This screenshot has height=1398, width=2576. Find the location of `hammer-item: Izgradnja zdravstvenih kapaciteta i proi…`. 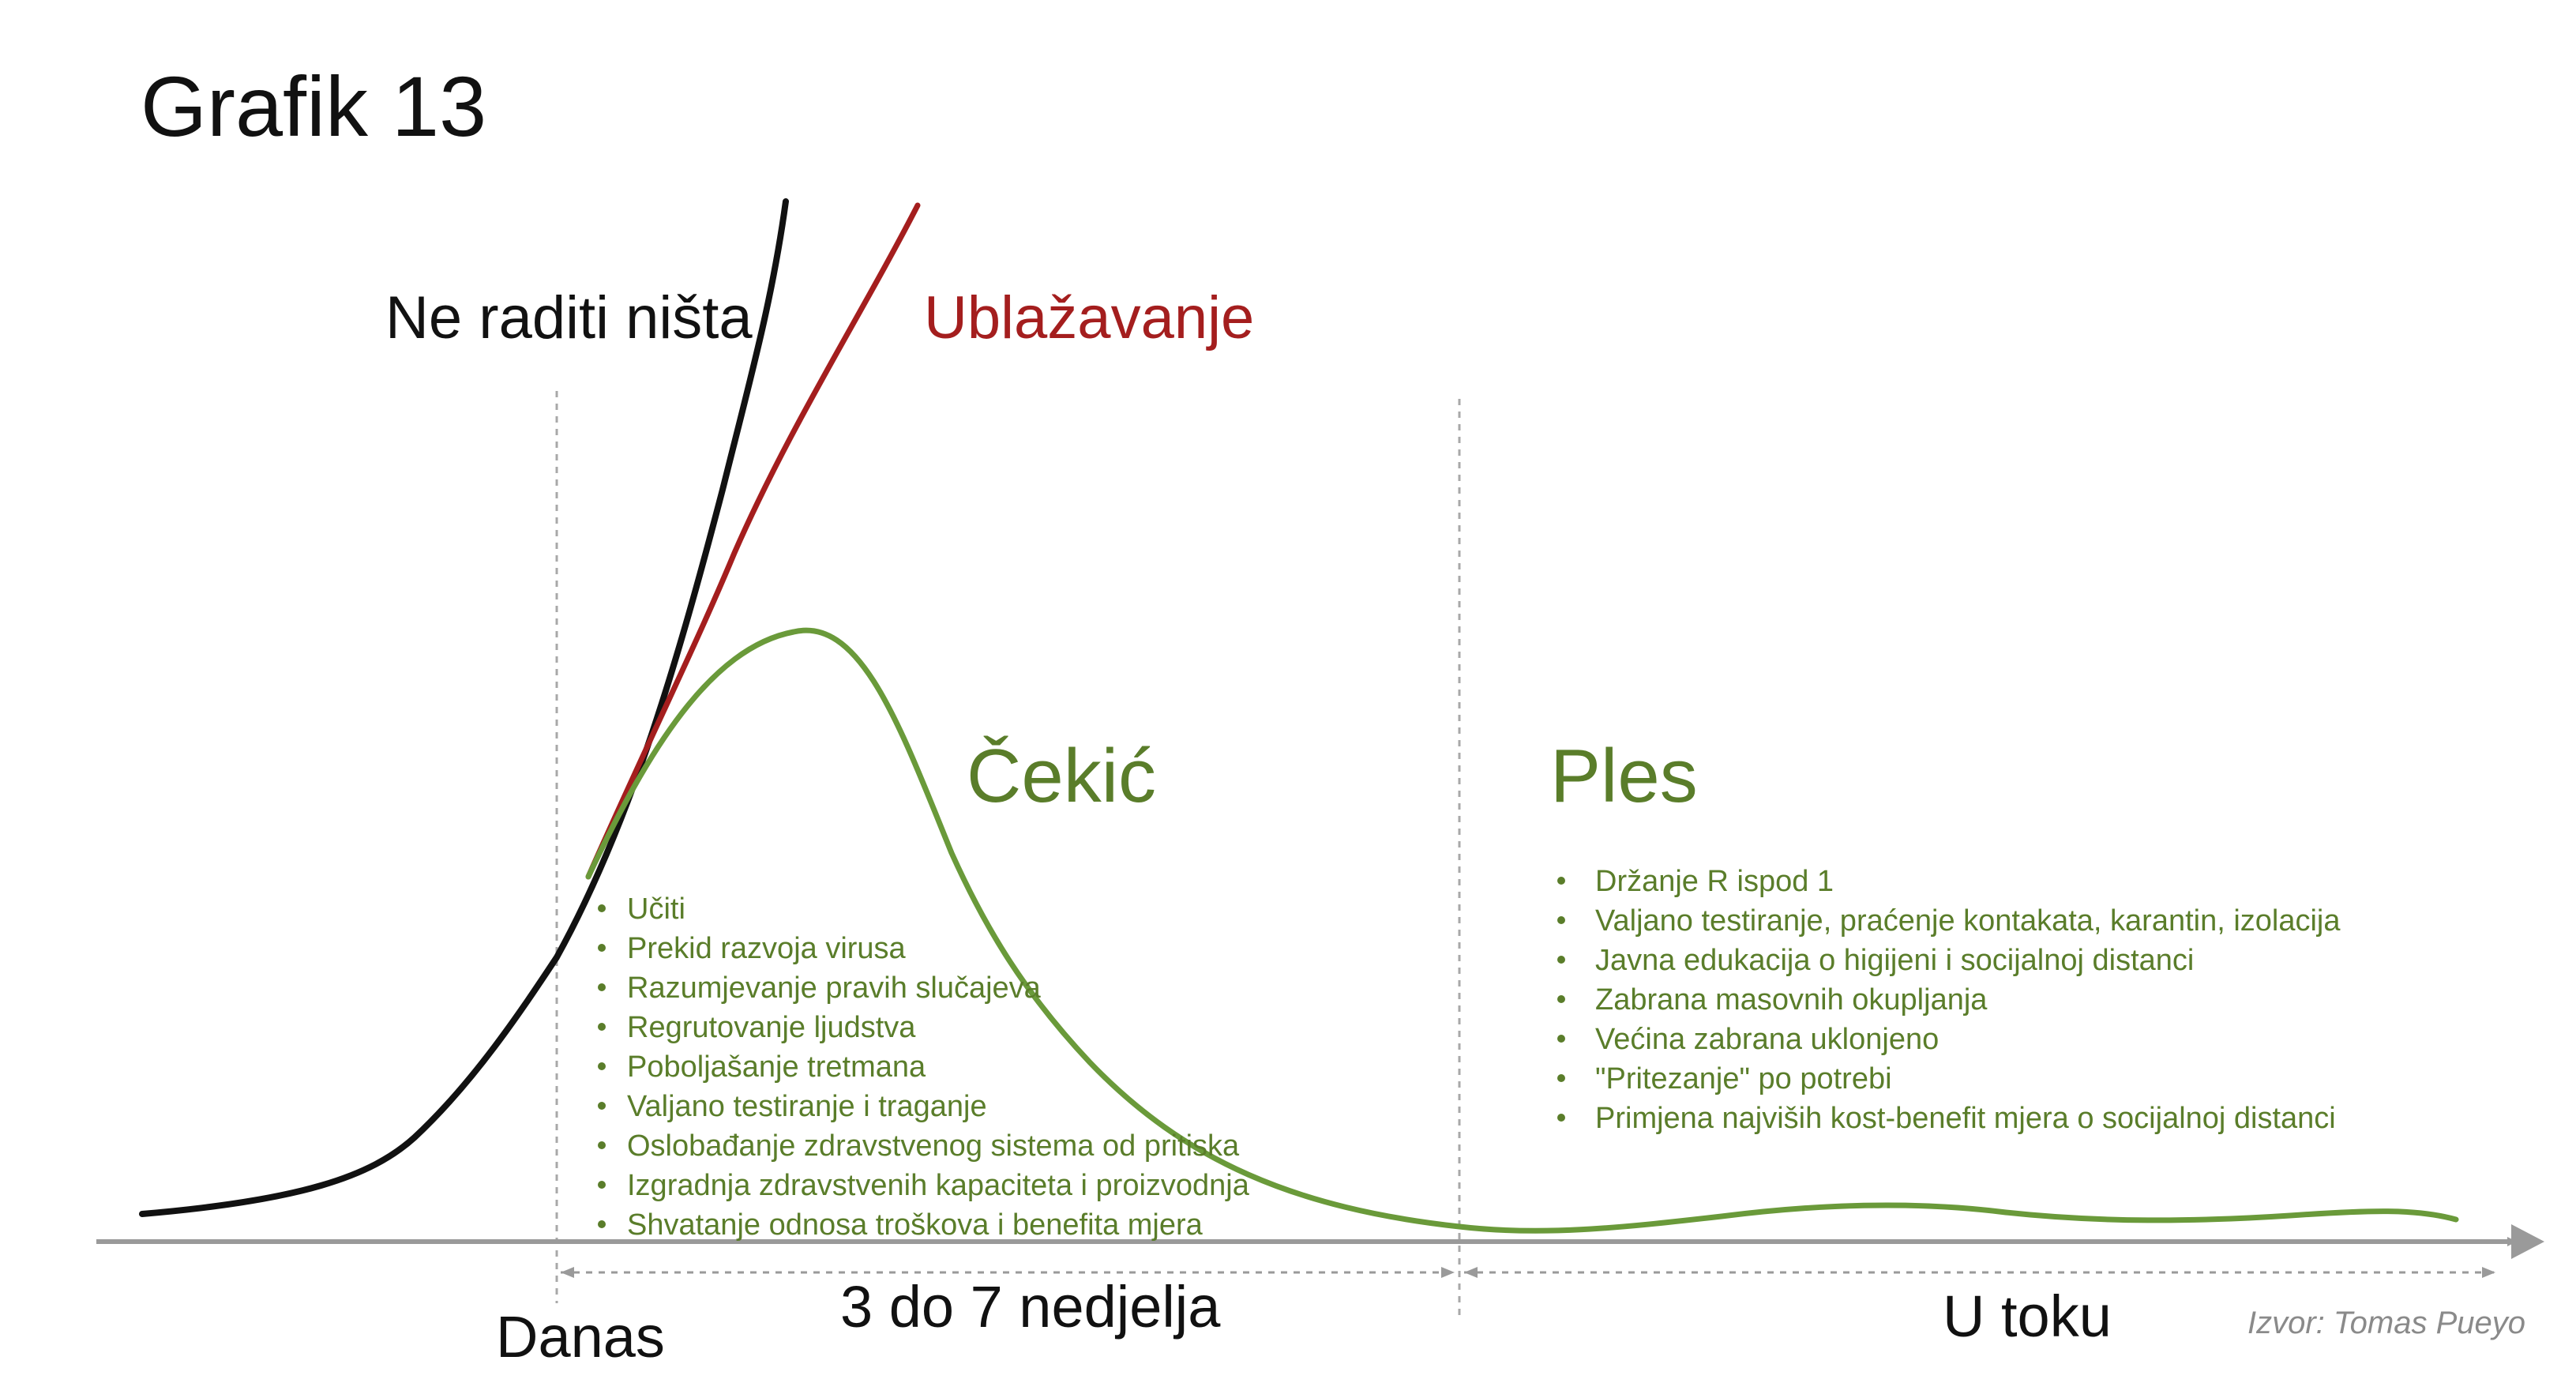

hammer-item: Izgradnja zdravstvenih kapaciteta i proi… is located at coordinates (938, 1185).